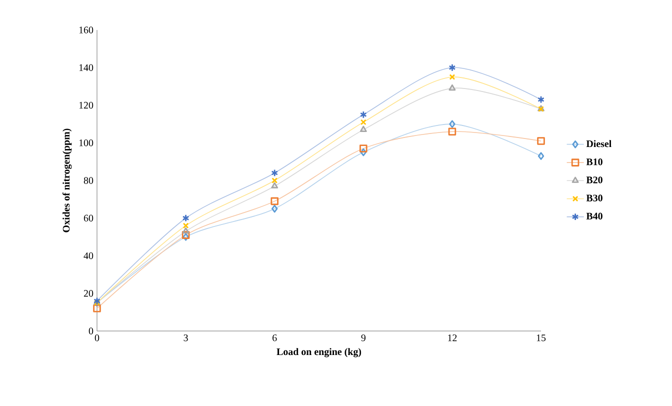 The width and height of the screenshot is (672, 406). What do you see at coordinates (67, 180) in the screenshot?
I see `y-axis-title: Oxides of nitrogen(ppm)` at bounding box center [67, 180].